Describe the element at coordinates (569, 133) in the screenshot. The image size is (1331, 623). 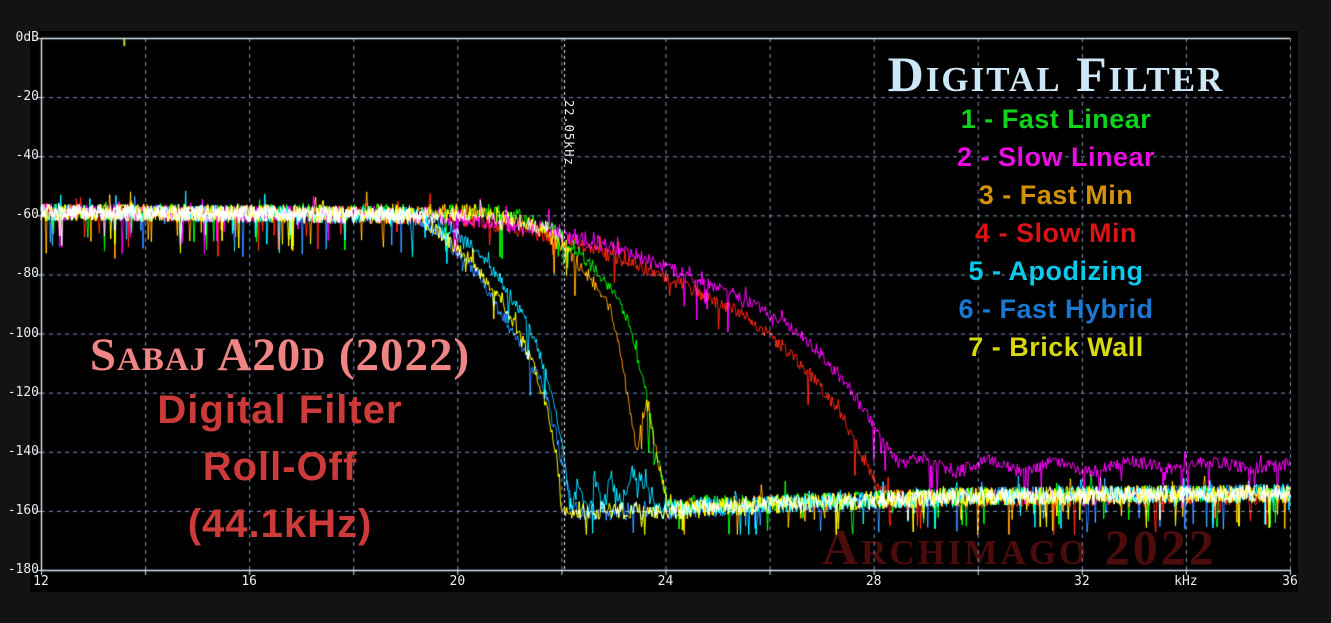
I see `nyquist-marker-label: 22.05kHz` at that location.